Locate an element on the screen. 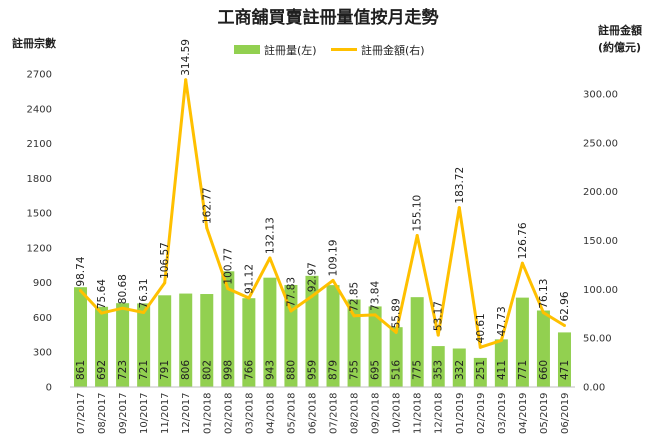 The image size is (656, 440). line-label-11: 92.97 is located at coordinates (312, 277).